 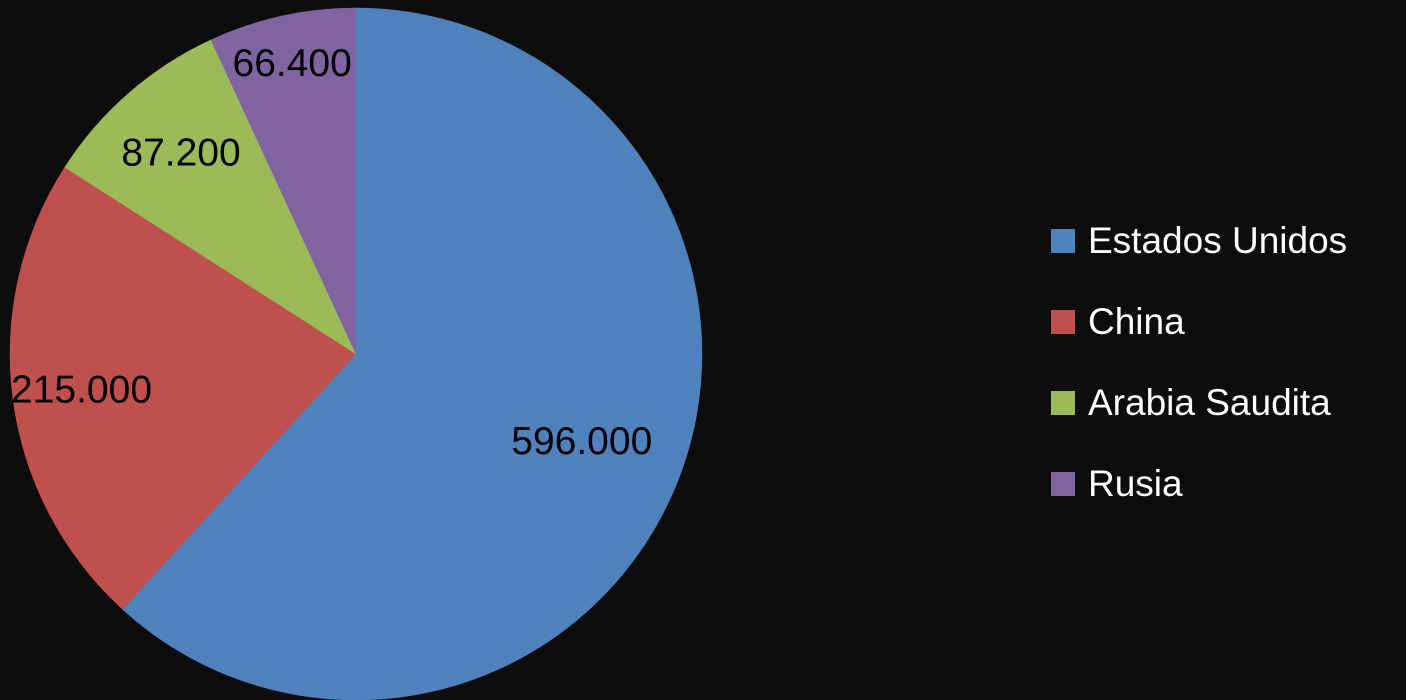 I want to click on legend-label: Rusia, so click(x=1135, y=483).